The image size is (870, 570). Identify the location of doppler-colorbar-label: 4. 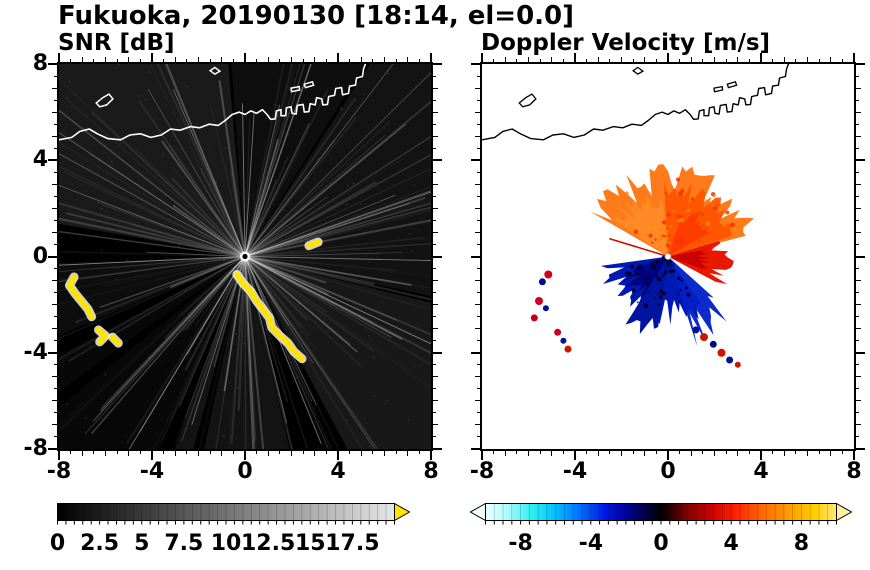
(731, 543).